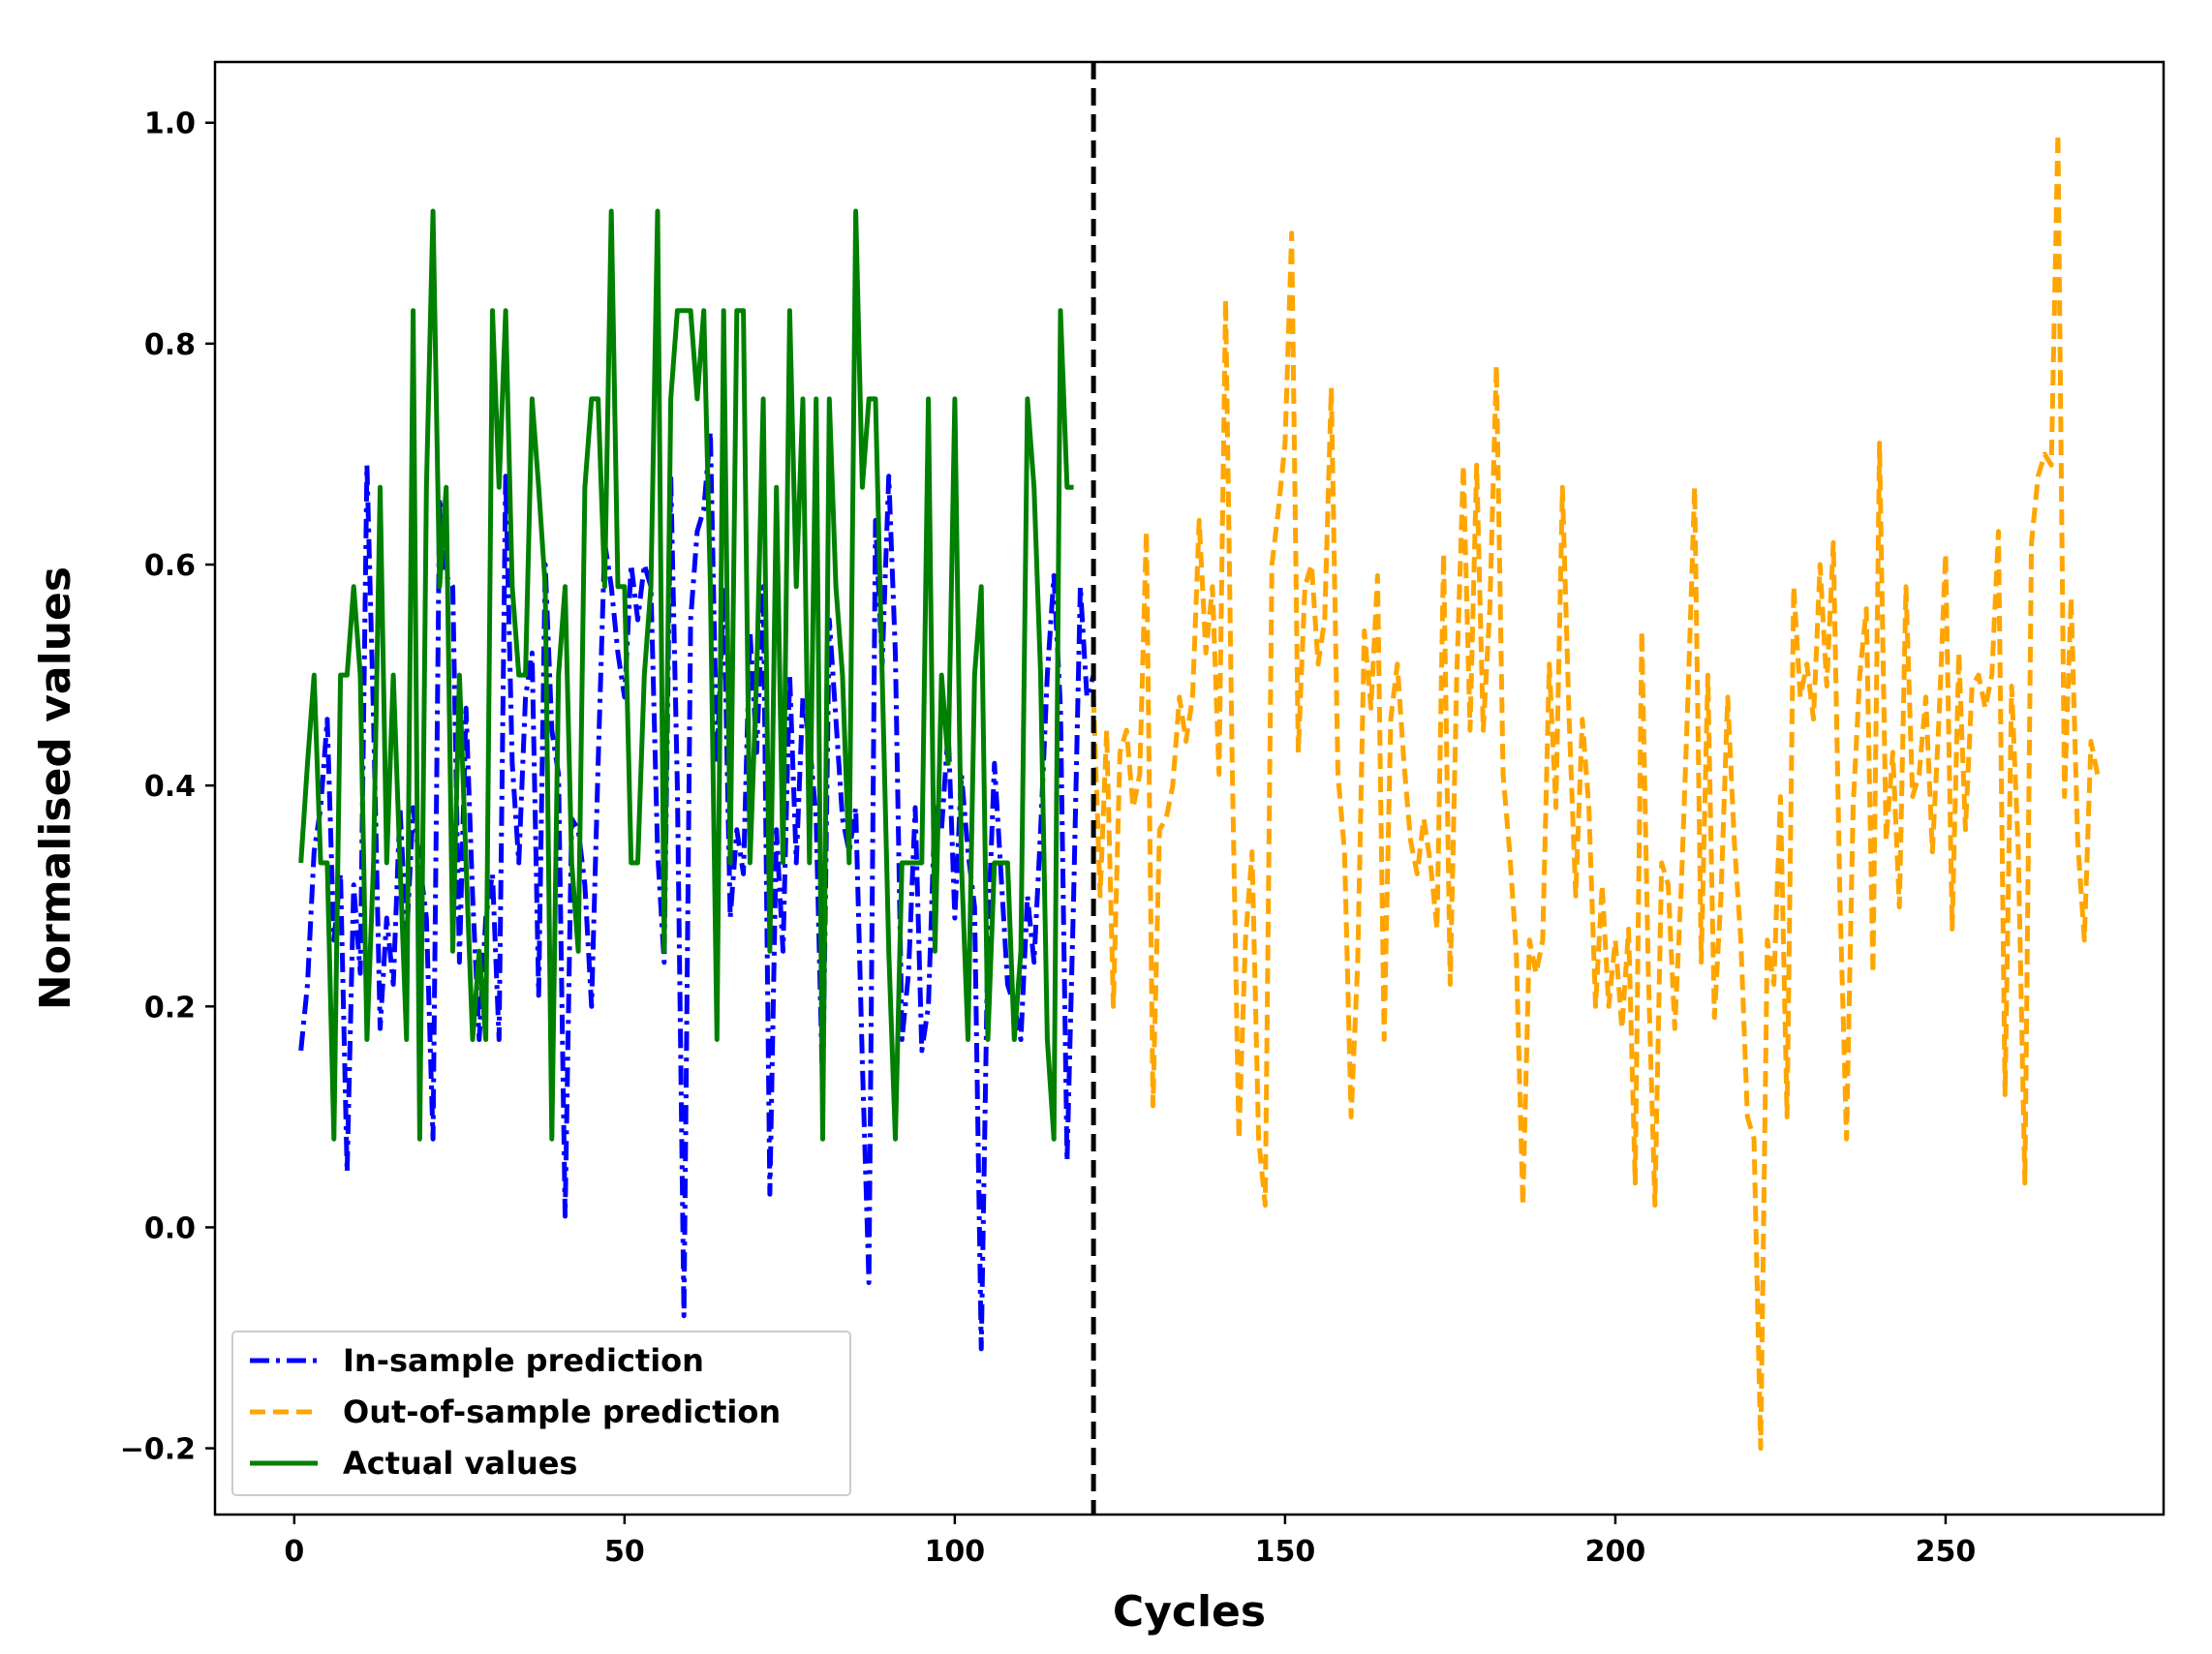 This screenshot has width=2212, height=1654. Describe the element at coordinates (1130, 1542) in the screenshot. I see `x-axis: 0 50 100 150 200 250` at that location.